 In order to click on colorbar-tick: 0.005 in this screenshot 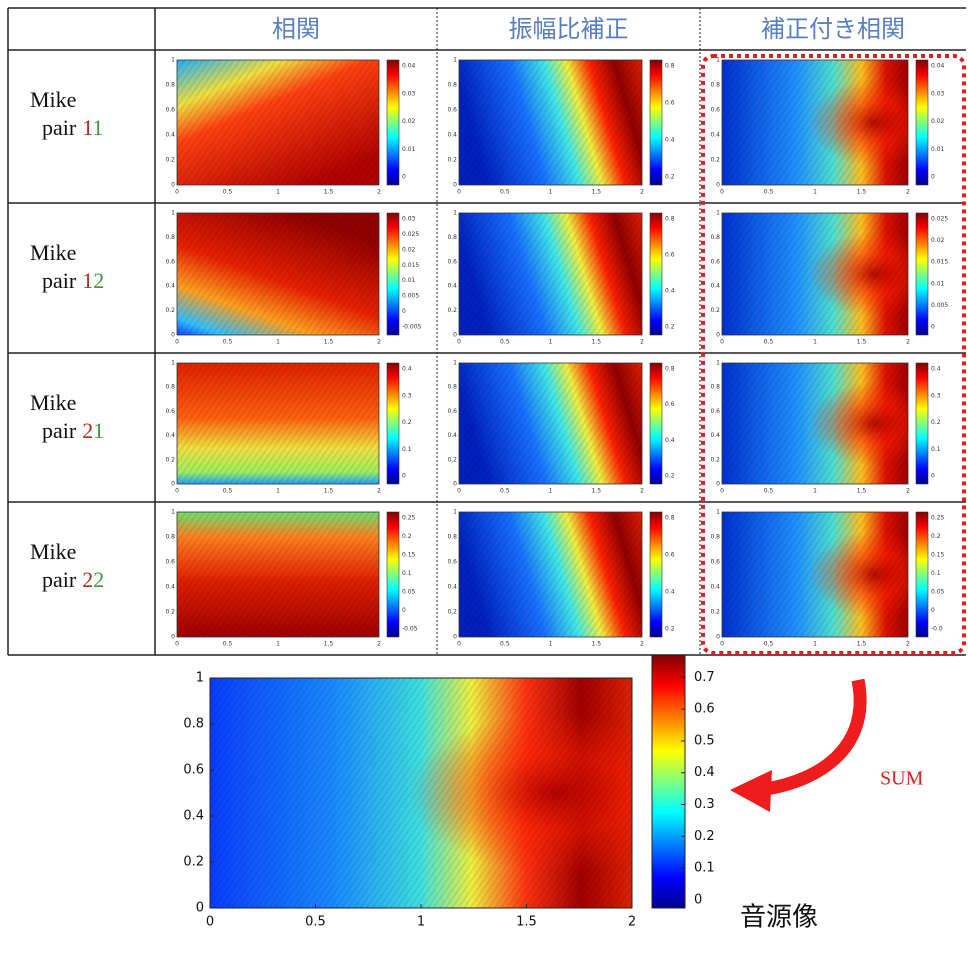, I will do `click(939, 305)`.